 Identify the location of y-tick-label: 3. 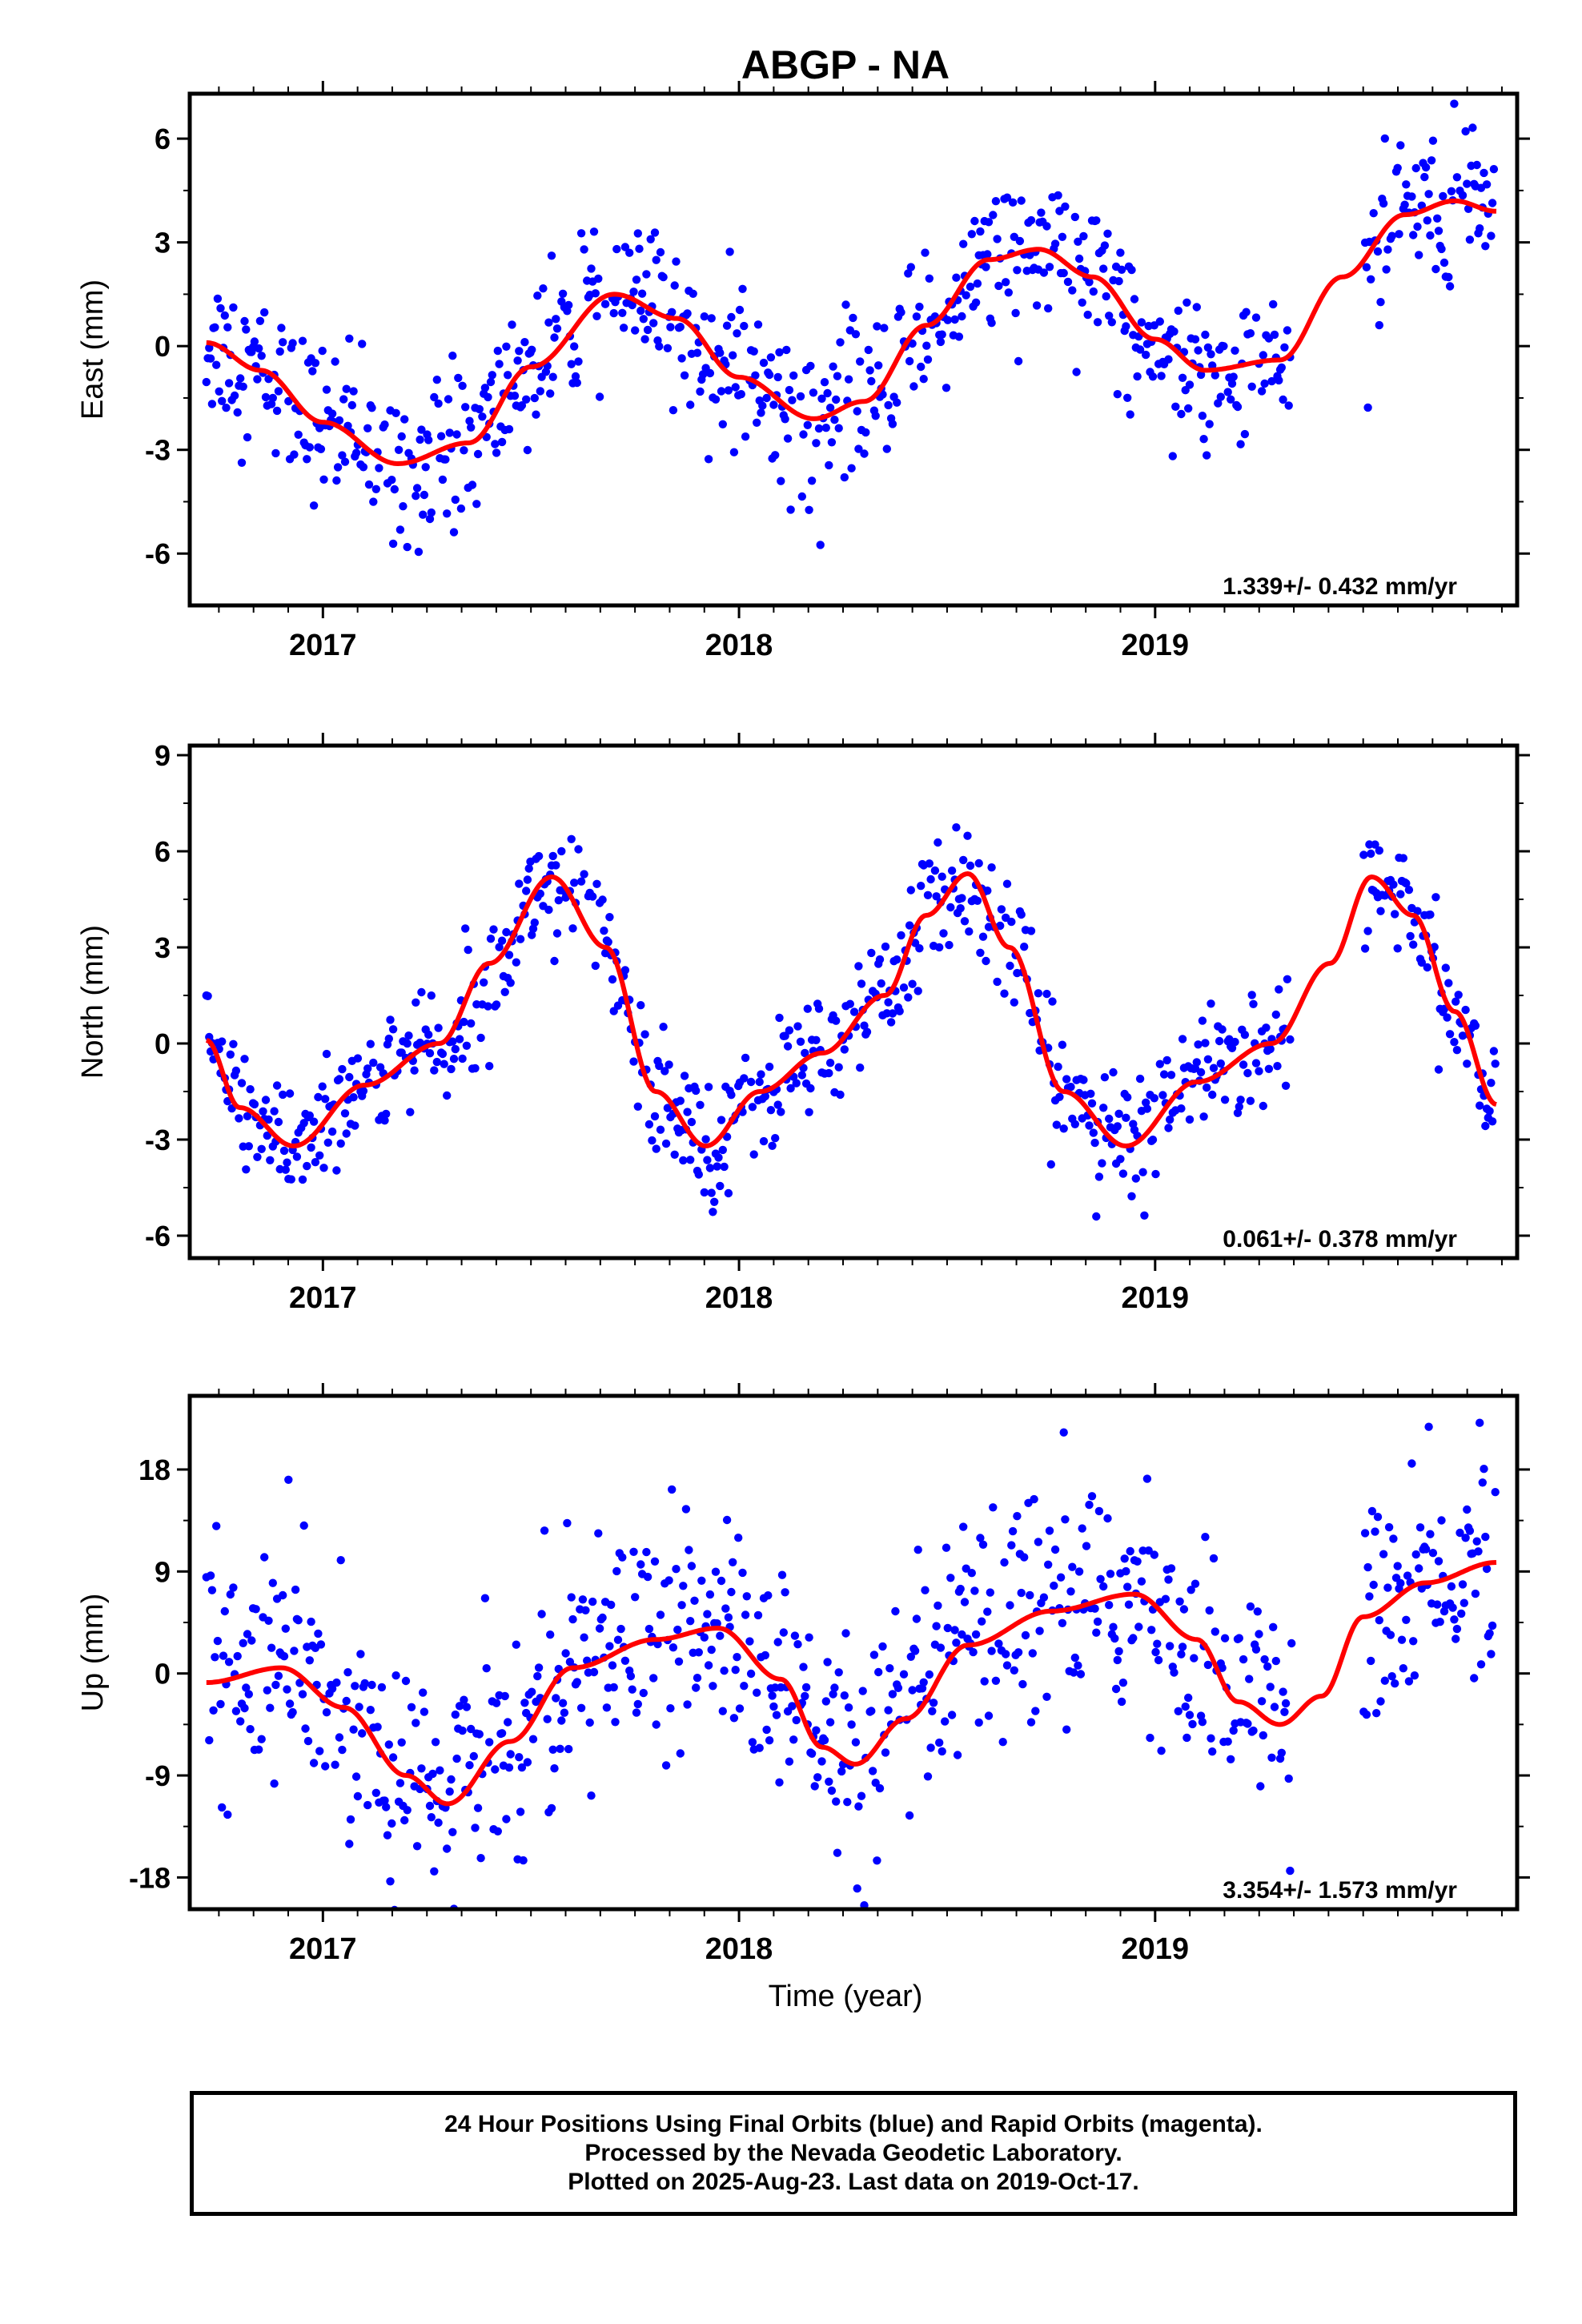
(163, 243).